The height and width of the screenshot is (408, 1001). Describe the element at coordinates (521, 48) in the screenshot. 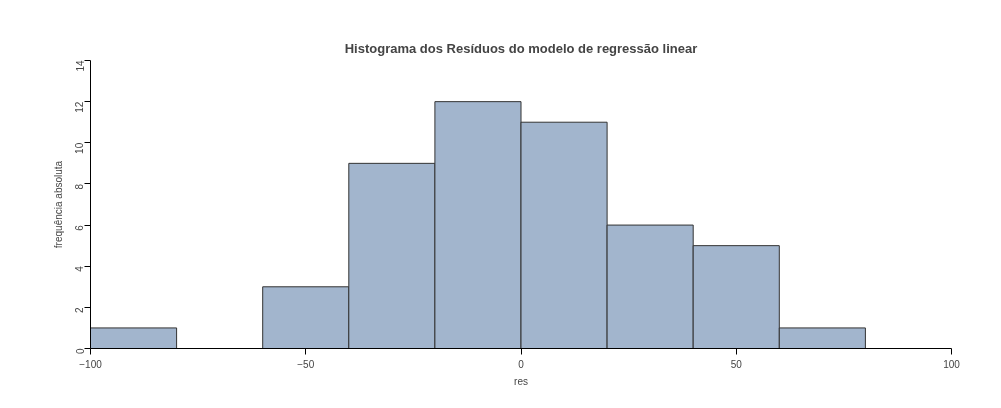

I see `chart-title: Histograma dos Resíduos do modelo de regressão linear` at that location.